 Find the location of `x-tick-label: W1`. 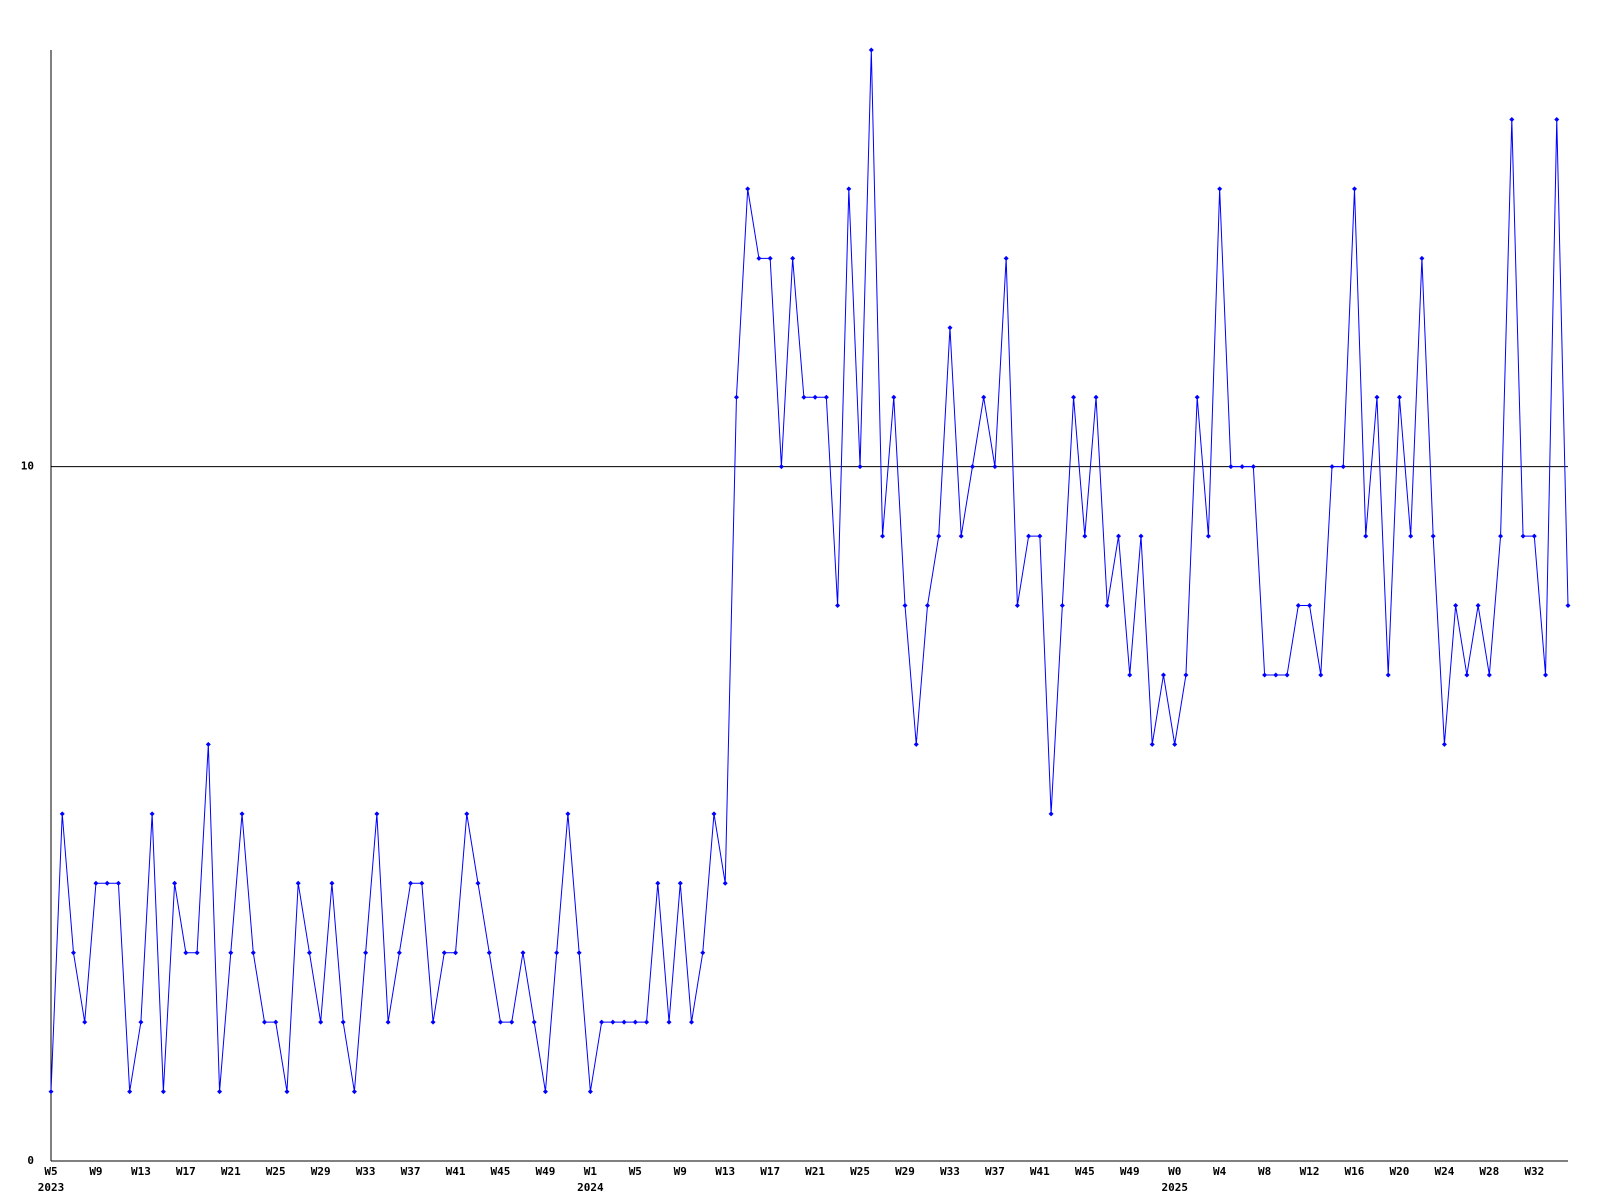

x-tick-label: W1 is located at coordinates (591, 1171).